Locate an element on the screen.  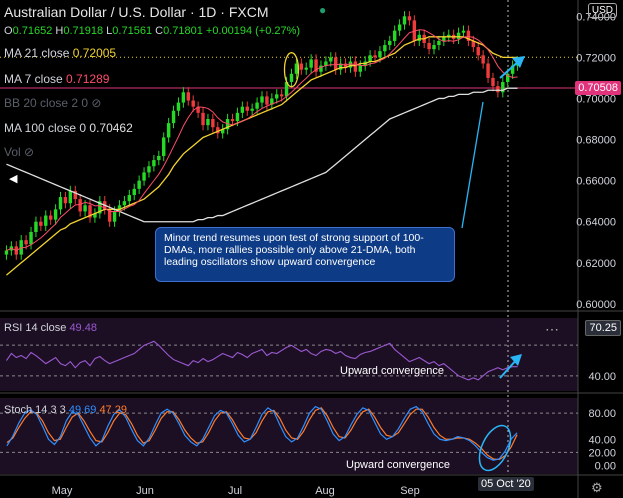
bb-label: BB 20 close 2 0 is located at coordinates (46, 103).